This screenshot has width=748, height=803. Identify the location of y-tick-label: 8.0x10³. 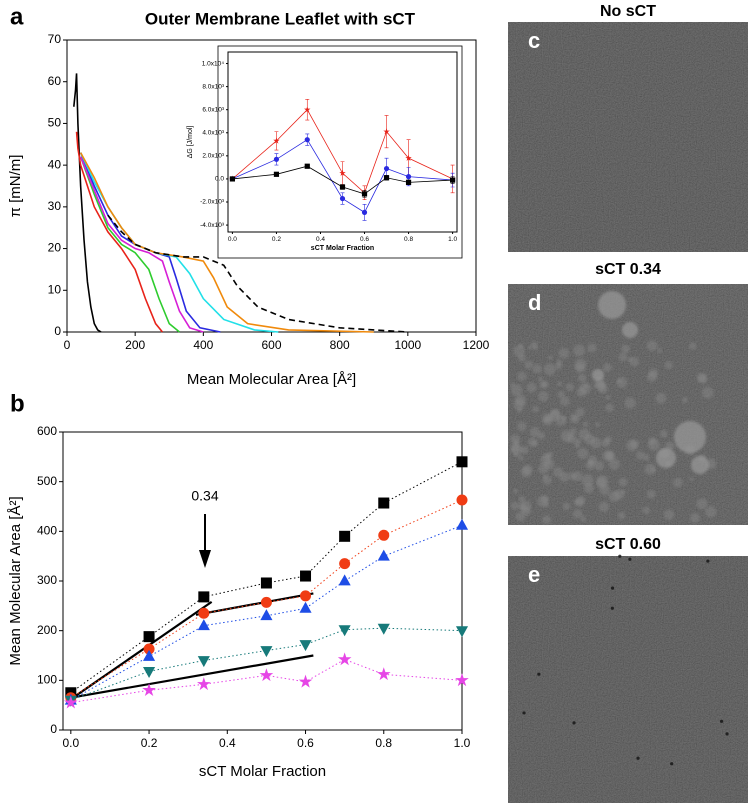
(213, 86).